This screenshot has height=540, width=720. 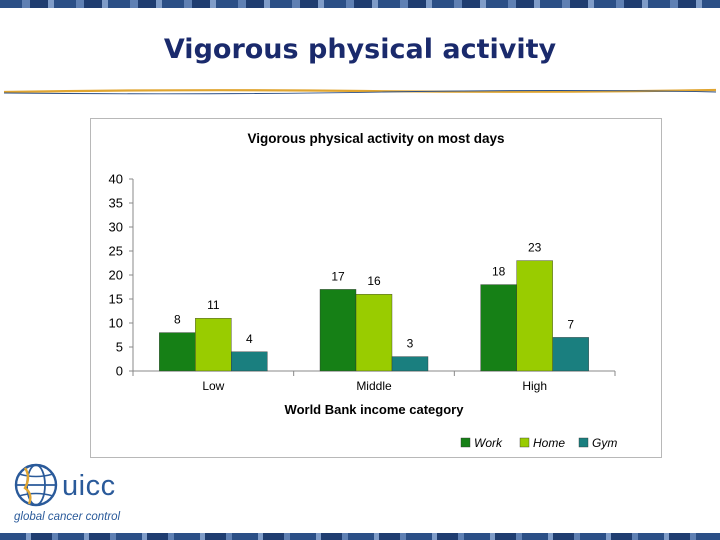 What do you see at coordinates (360, 91) in the screenshot?
I see `title-underline` at bounding box center [360, 91].